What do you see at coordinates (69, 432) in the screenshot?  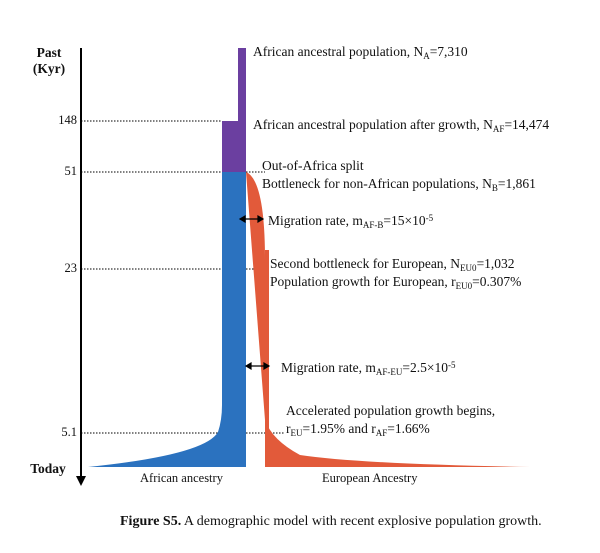 I see `tick-5-1: 5.1` at bounding box center [69, 432].